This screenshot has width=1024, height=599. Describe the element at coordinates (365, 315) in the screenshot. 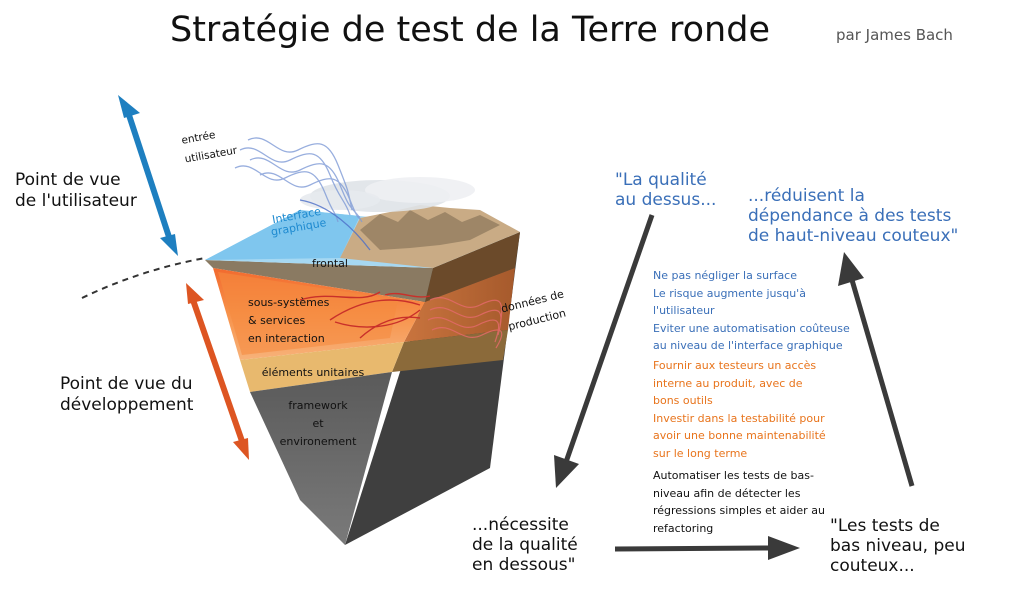

I see `subsystem-interaction-arrows` at that location.